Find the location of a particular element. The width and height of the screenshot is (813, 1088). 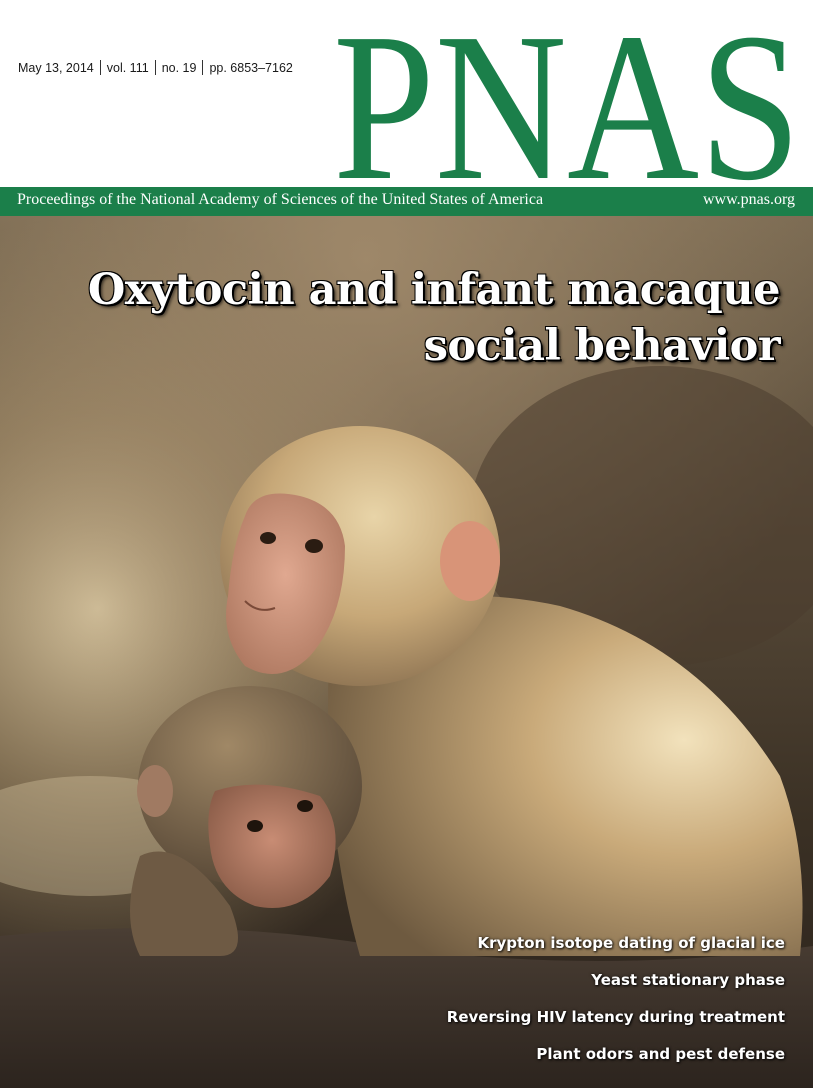

teaser-item: Yeast stationary phase is located at coordinates (688, 980).